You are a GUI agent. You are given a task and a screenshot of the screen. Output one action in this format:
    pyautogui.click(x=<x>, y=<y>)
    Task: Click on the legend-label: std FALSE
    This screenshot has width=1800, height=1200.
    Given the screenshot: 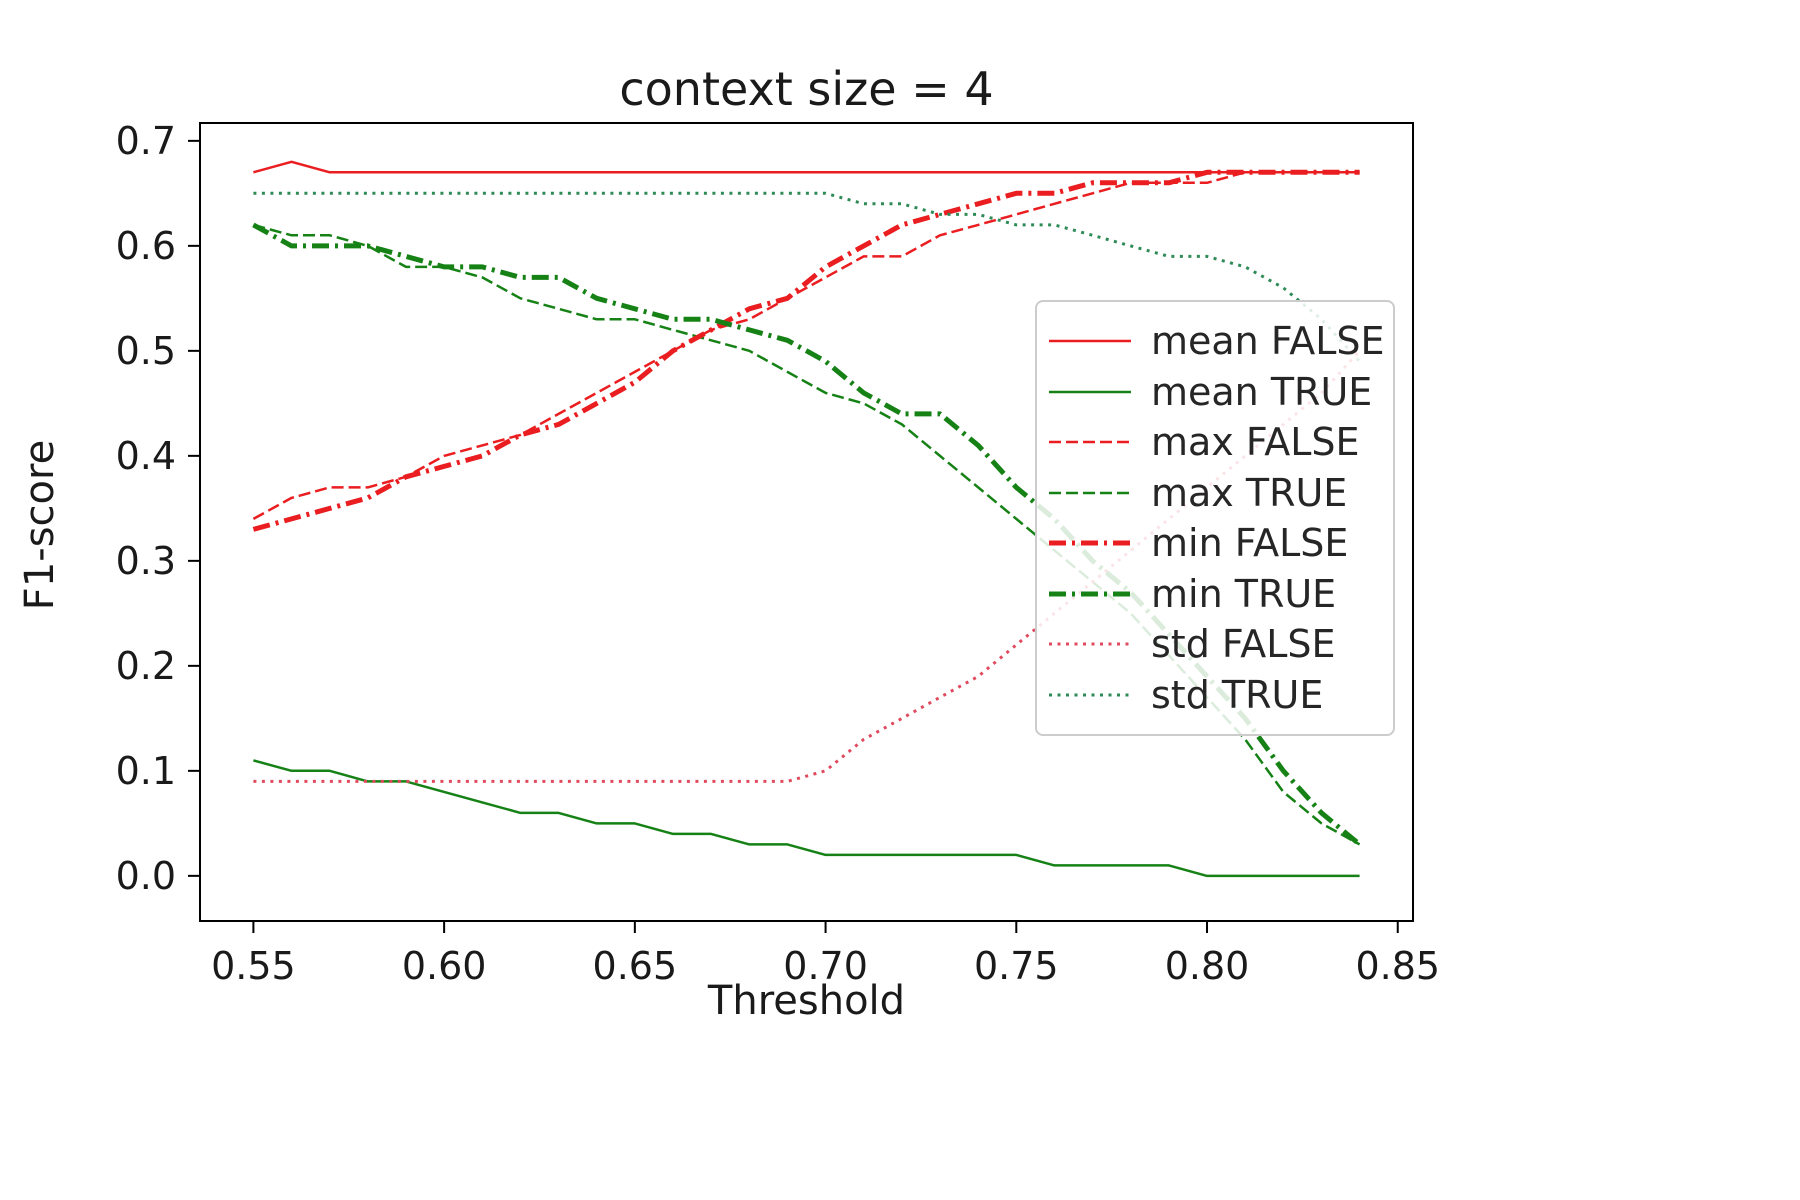 What is the action you would take?
    pyautogui.click(x=1243, y=644)
    